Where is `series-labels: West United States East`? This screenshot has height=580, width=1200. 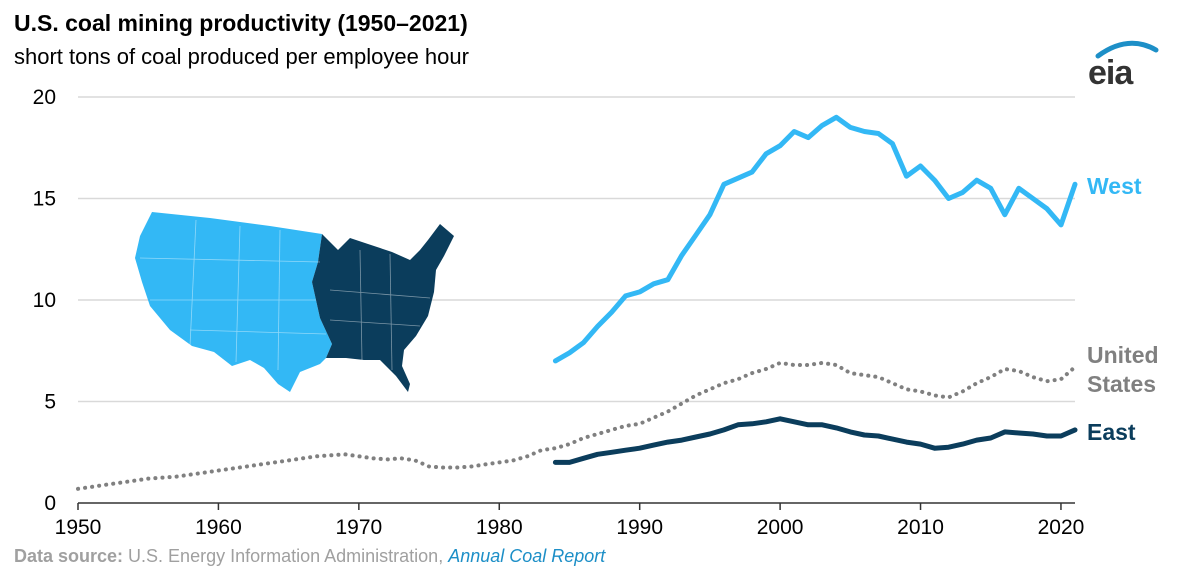
series-labels: West United States East is located at coordinates (1123, 309).